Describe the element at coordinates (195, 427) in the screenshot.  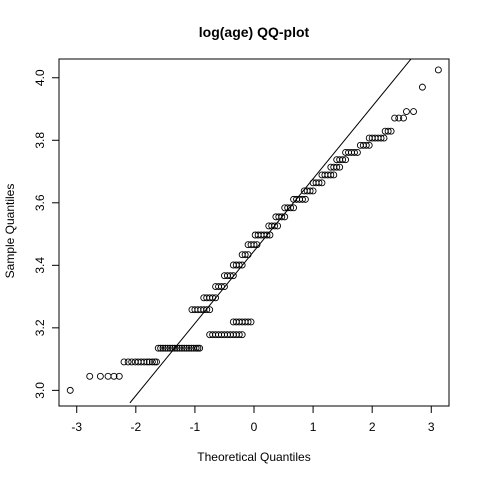
I see `x-tick-label: -1` at that location.